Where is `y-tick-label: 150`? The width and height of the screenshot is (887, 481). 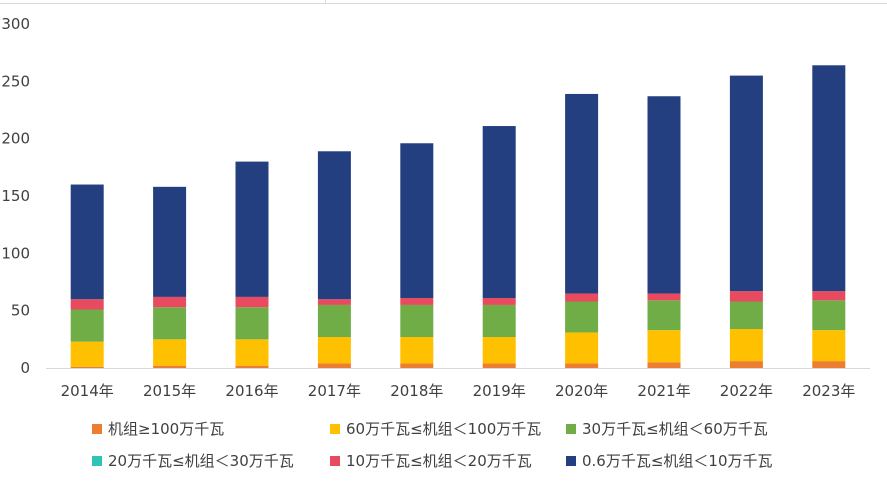 y-tick-label: 150 is located at coordinates (15, 196).